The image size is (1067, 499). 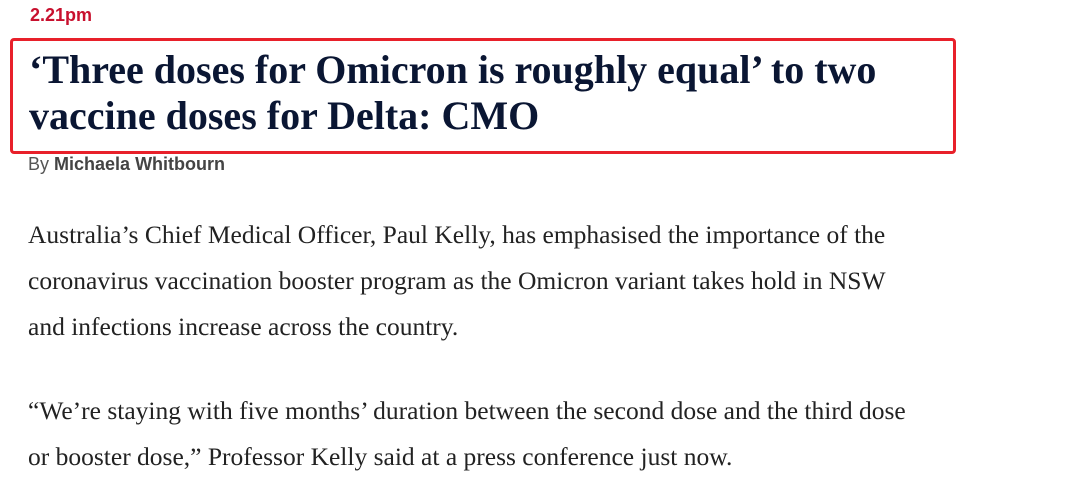 I want to click on headline-line: vaccine doses for Delta: CMO, so click(x=284, y=115).